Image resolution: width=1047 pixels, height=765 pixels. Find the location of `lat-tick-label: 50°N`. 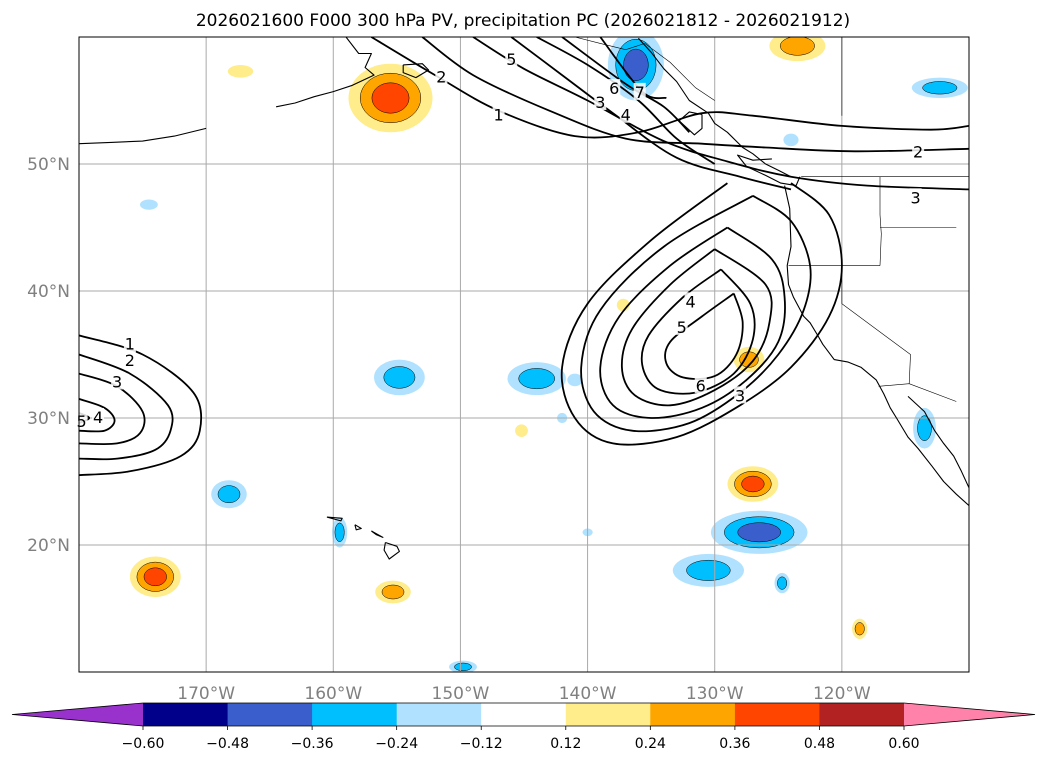

lat-tick-label: 50°N is located at coordinates (48, 165).